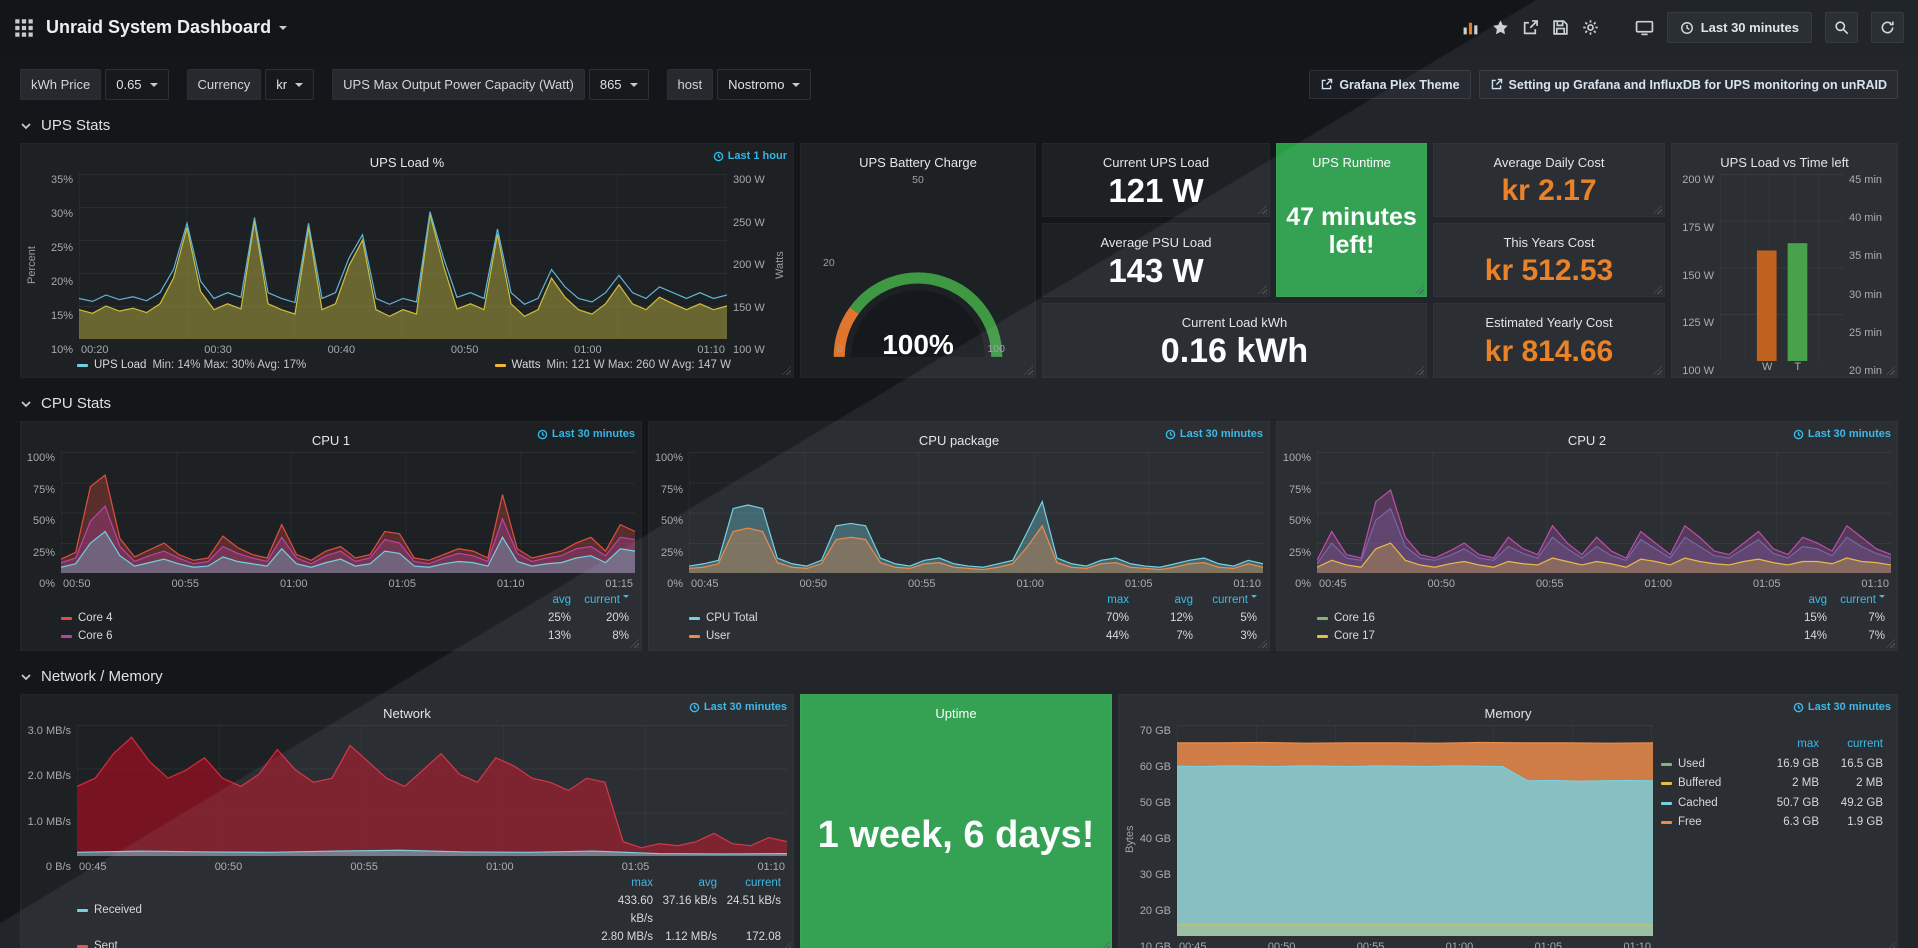  I want to click on legend-series: Used, so click(1708, 765).